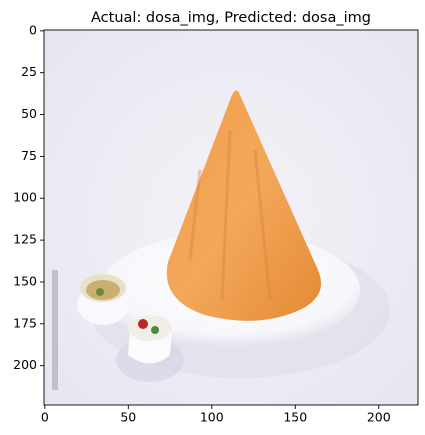 This screenshot has height=435, width=425. What do you see at coordinates (295, 417) in the screenshot?
I see `x-tick-label: 150` at bounding box center [295, 417].